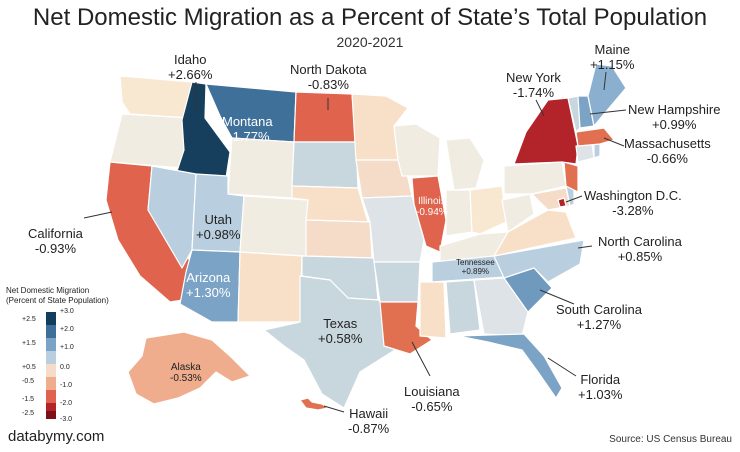 The width and height of the screenshot is (740, 452). I want to click on leader-florida, so click(562, 367).